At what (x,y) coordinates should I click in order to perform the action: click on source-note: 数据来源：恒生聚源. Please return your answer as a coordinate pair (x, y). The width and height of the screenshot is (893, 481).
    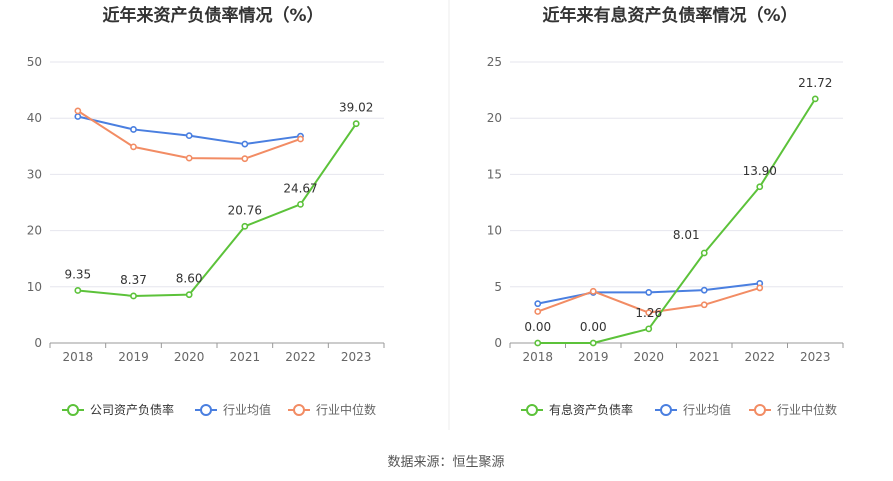
    Looking at the image, I should click on (445, 462).